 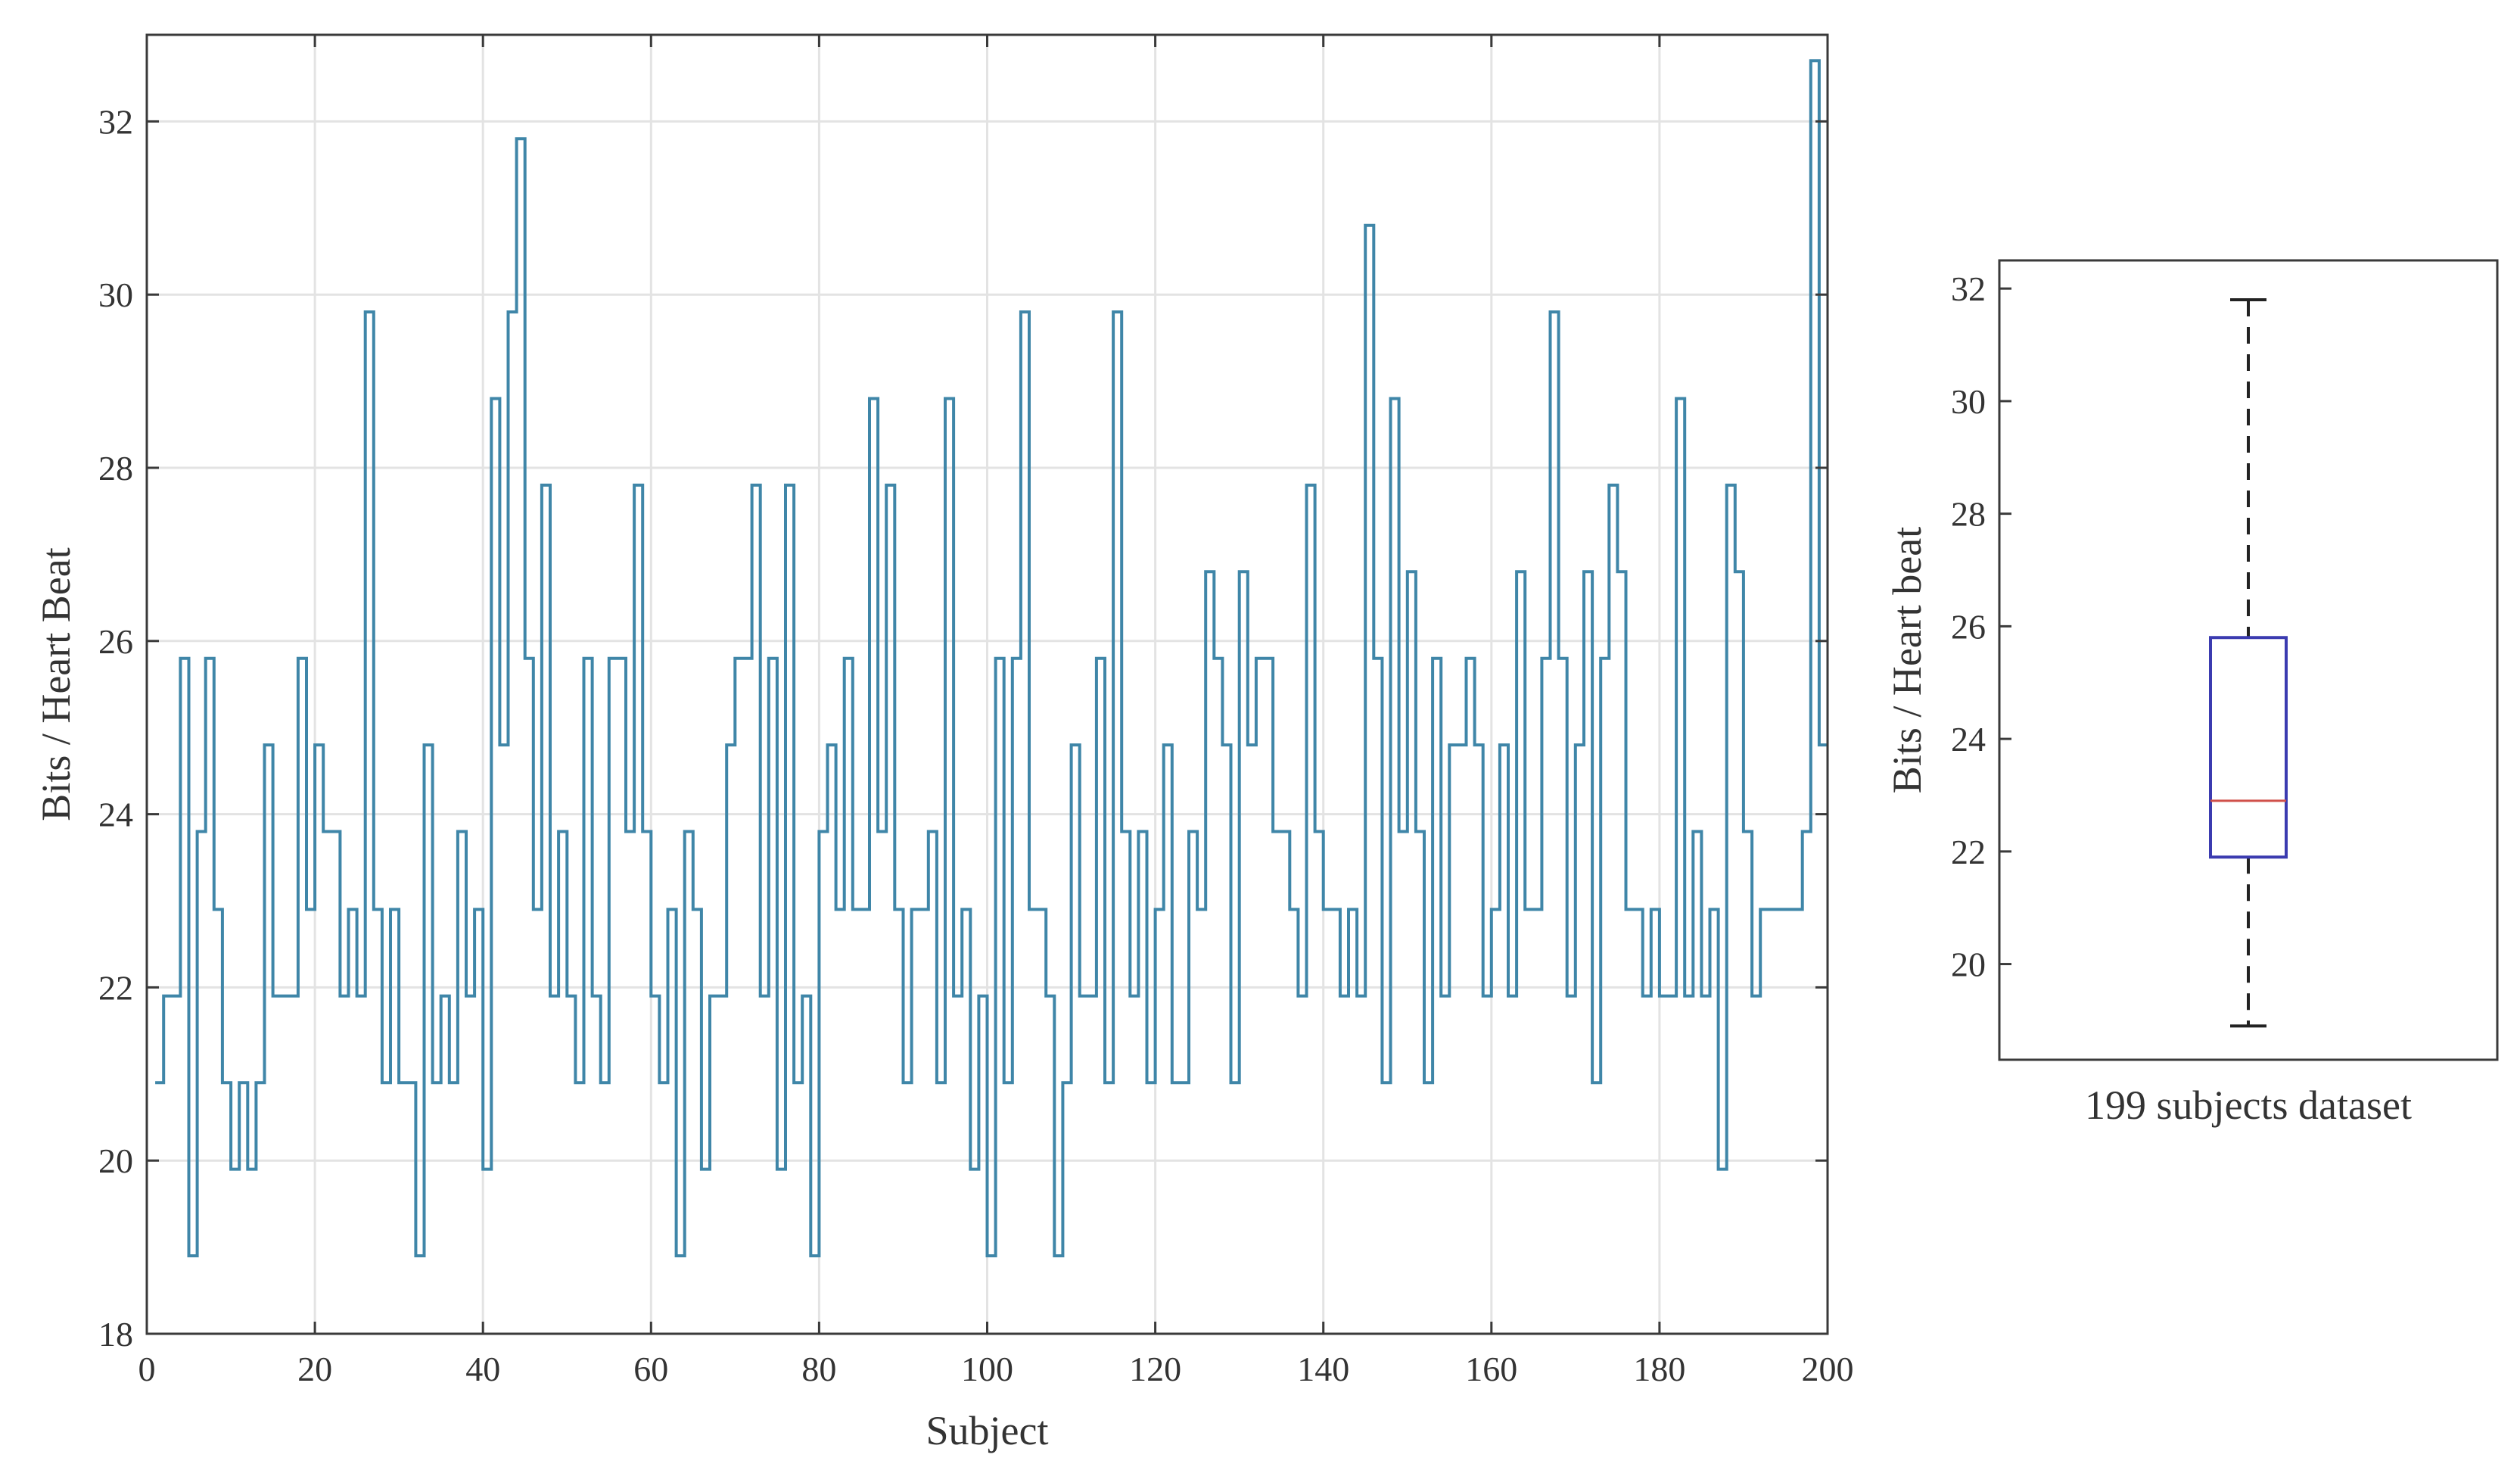 What do you see at coordinates (987, 1369) in the screenshot?
I see `x-tick-label: 100` at bounding box center [987, 1369].